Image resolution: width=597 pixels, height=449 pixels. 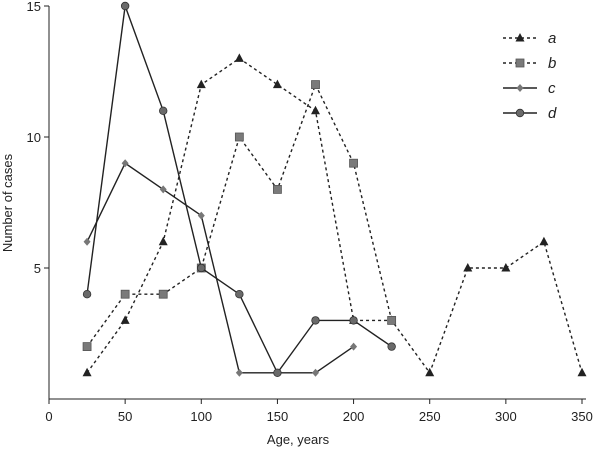 I want to click on x-tick-label: 350, so click(x=582, y=416).